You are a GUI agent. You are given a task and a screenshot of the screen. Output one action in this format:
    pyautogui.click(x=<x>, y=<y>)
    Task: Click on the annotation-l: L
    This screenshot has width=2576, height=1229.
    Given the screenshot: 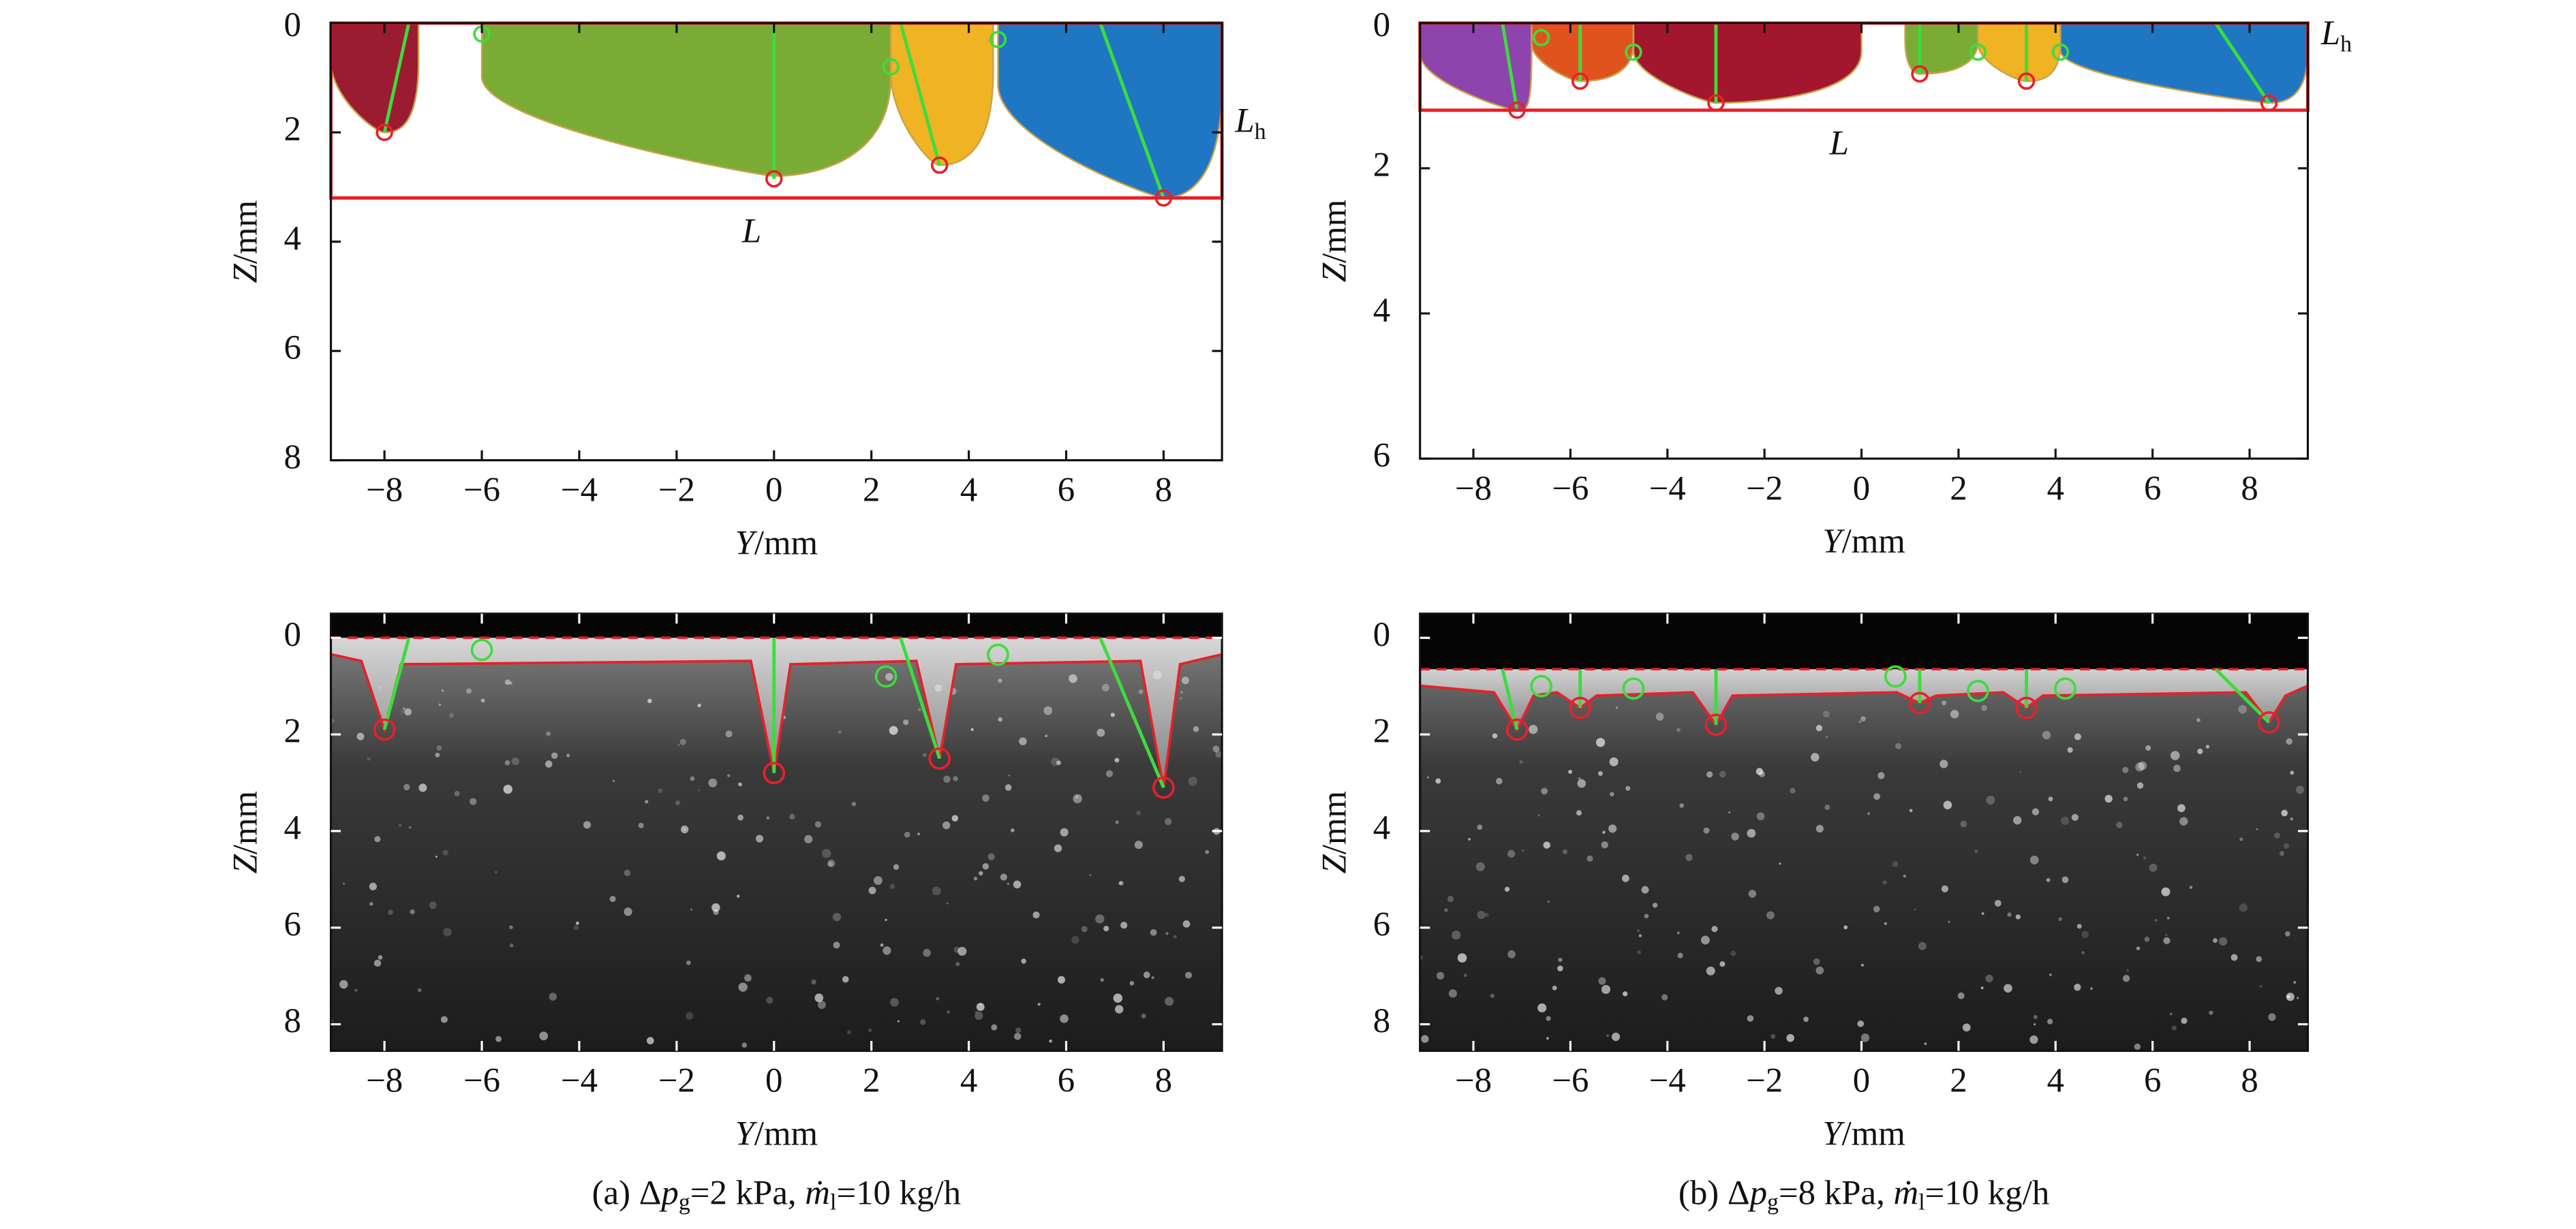 What is the action you would take?
    pyautogui.click(x=1839, y=143)
    